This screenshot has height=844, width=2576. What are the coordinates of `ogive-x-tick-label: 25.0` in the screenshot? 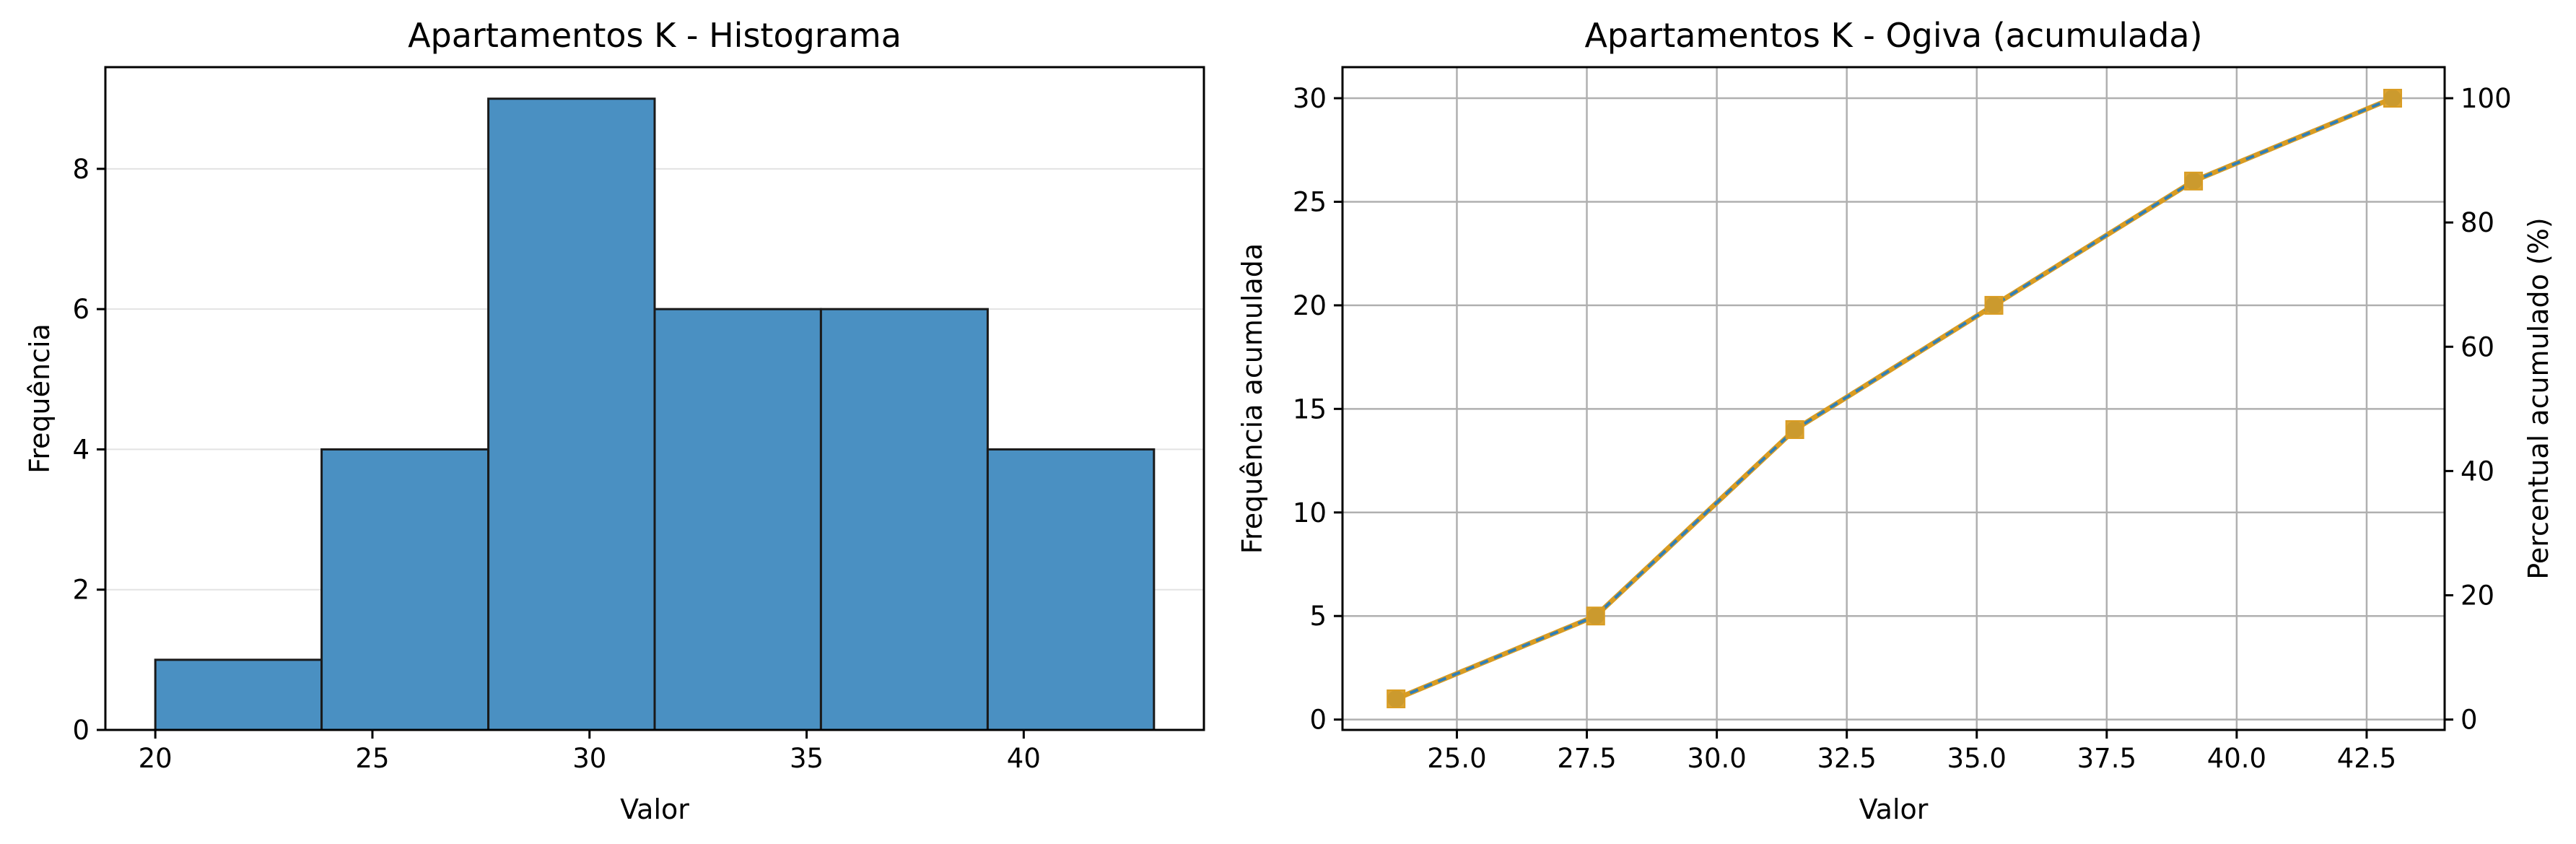 It's located at (1456, 758).